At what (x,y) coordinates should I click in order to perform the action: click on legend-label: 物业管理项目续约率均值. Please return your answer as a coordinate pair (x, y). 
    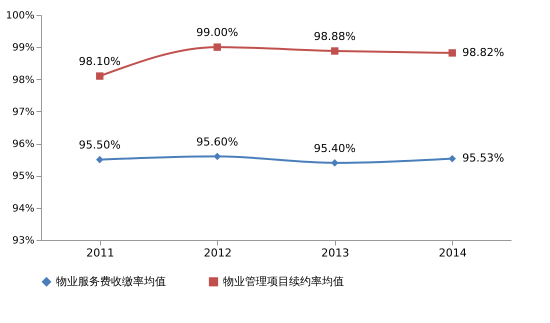
    Looking at the image, I should click on (283, 281).